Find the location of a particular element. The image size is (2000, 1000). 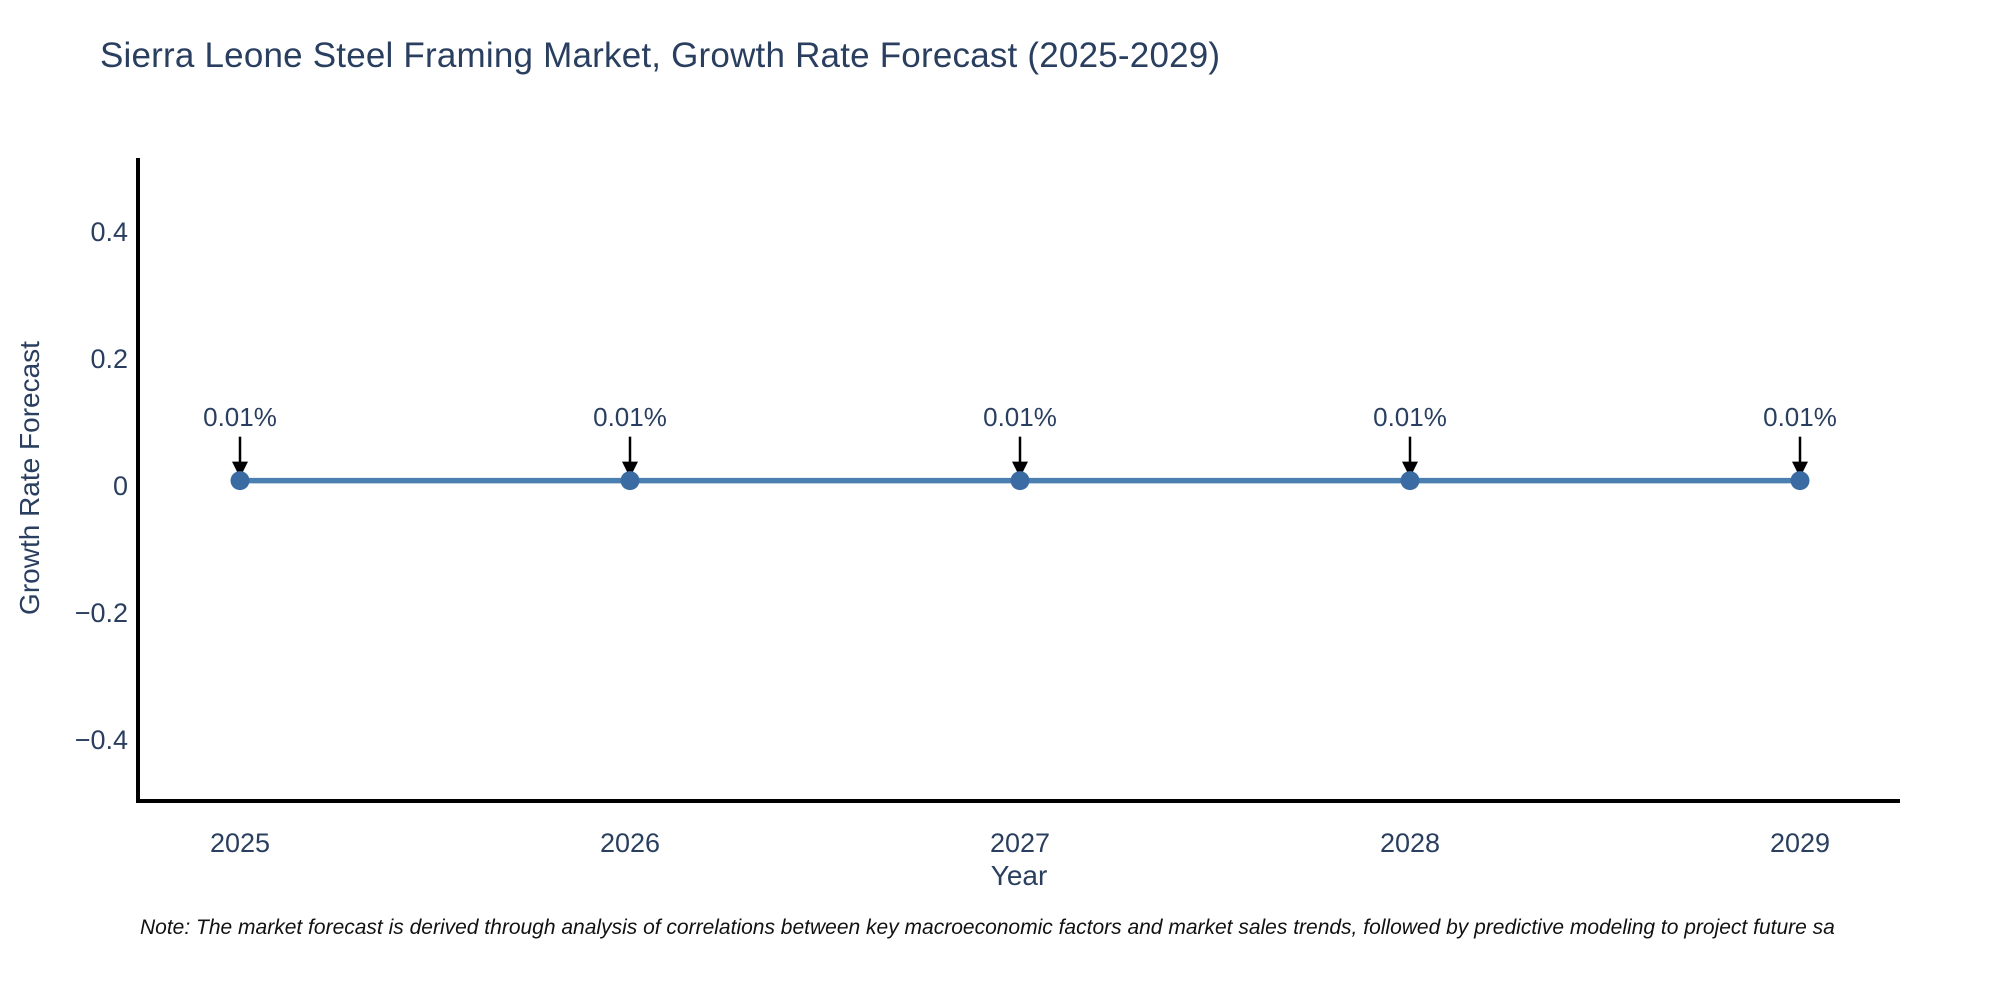

y-tick-label: −0.2 is located at coordinates (101, 613).